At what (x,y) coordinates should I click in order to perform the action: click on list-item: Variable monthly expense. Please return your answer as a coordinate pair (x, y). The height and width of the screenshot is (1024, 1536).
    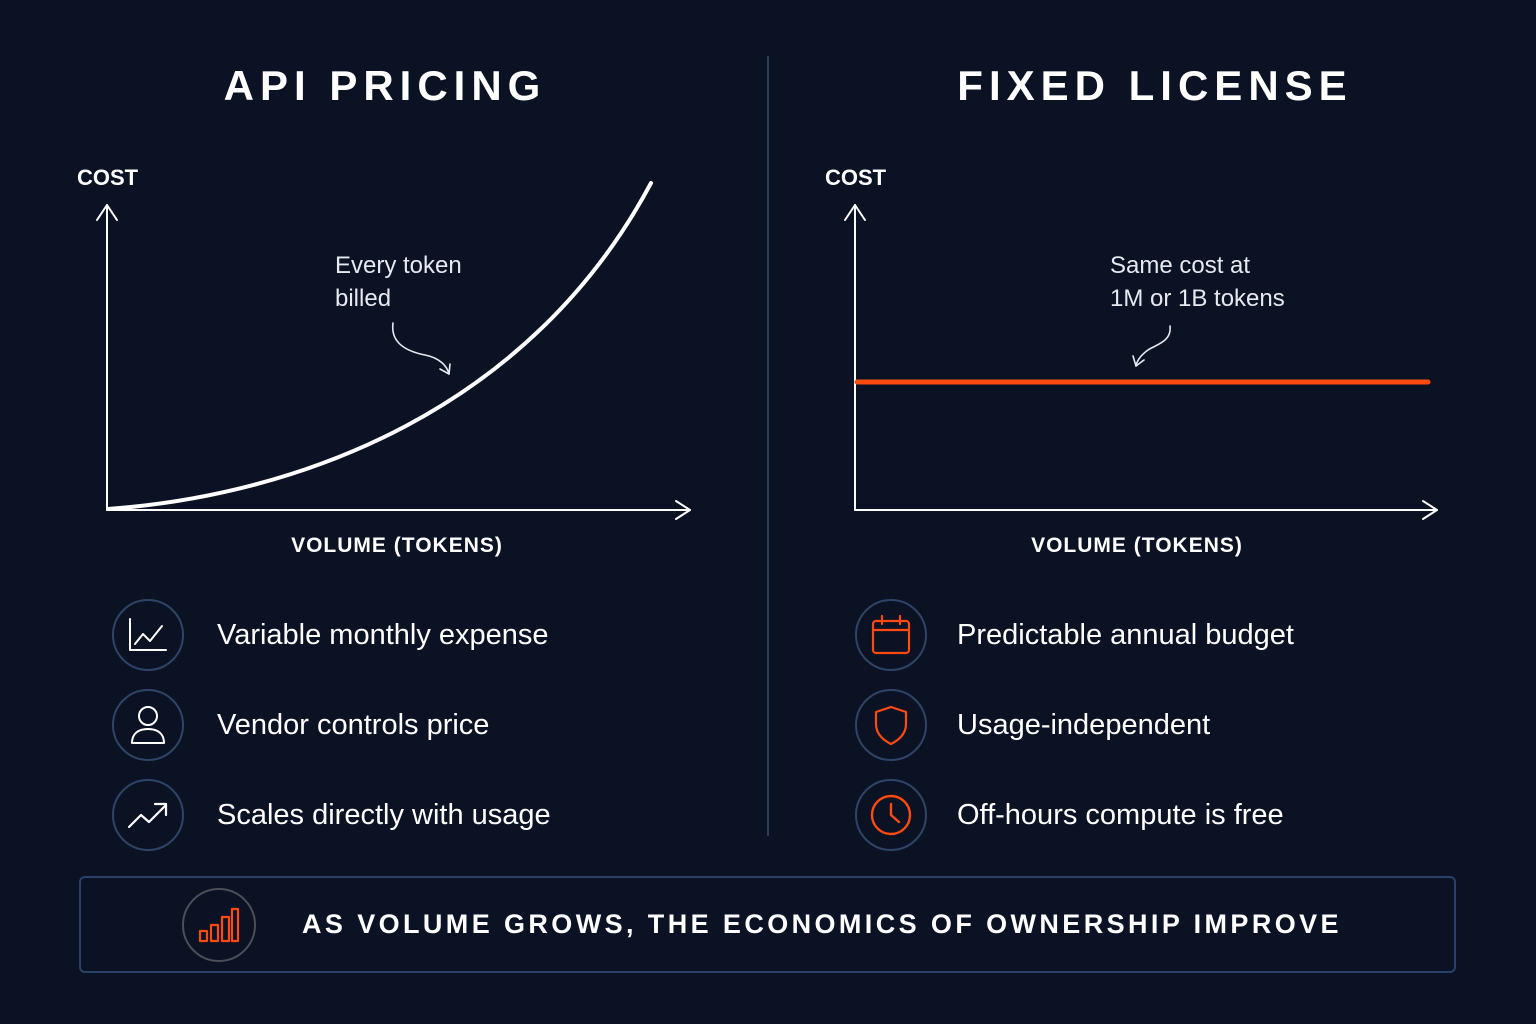
    Looking at the image, I should click on (331, 635).